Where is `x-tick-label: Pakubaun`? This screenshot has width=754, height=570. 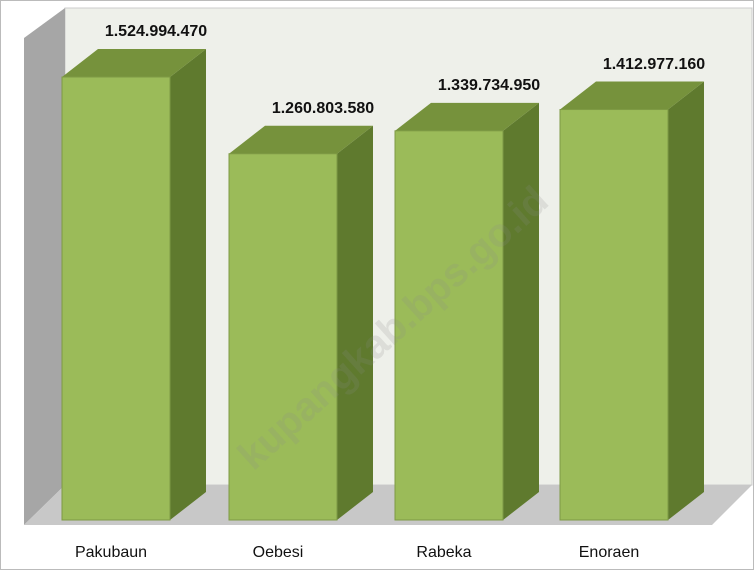 x-tick-label: Pakubaun is located at coordinates (111, 552).